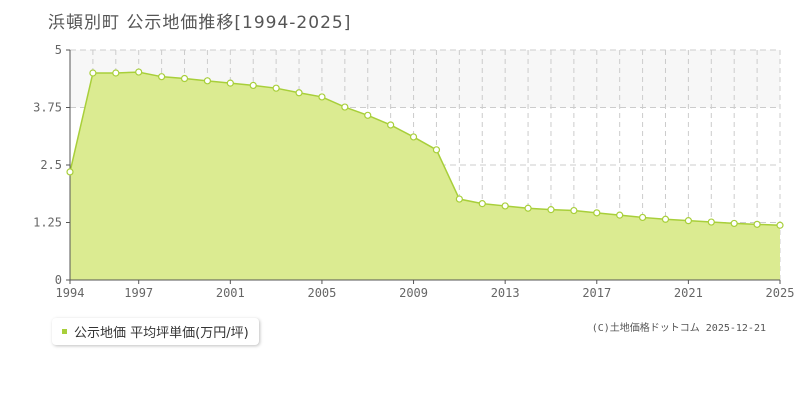  What do you see at coordinates (58, 50) in the screenshot?
I see `y-tick-label: 5` at bounding box center [58, 50].